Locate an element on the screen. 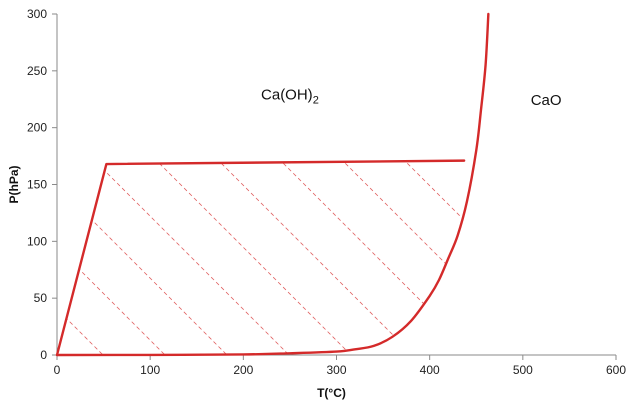  region-label-cao: CaO is located at coordinates (546, 100).